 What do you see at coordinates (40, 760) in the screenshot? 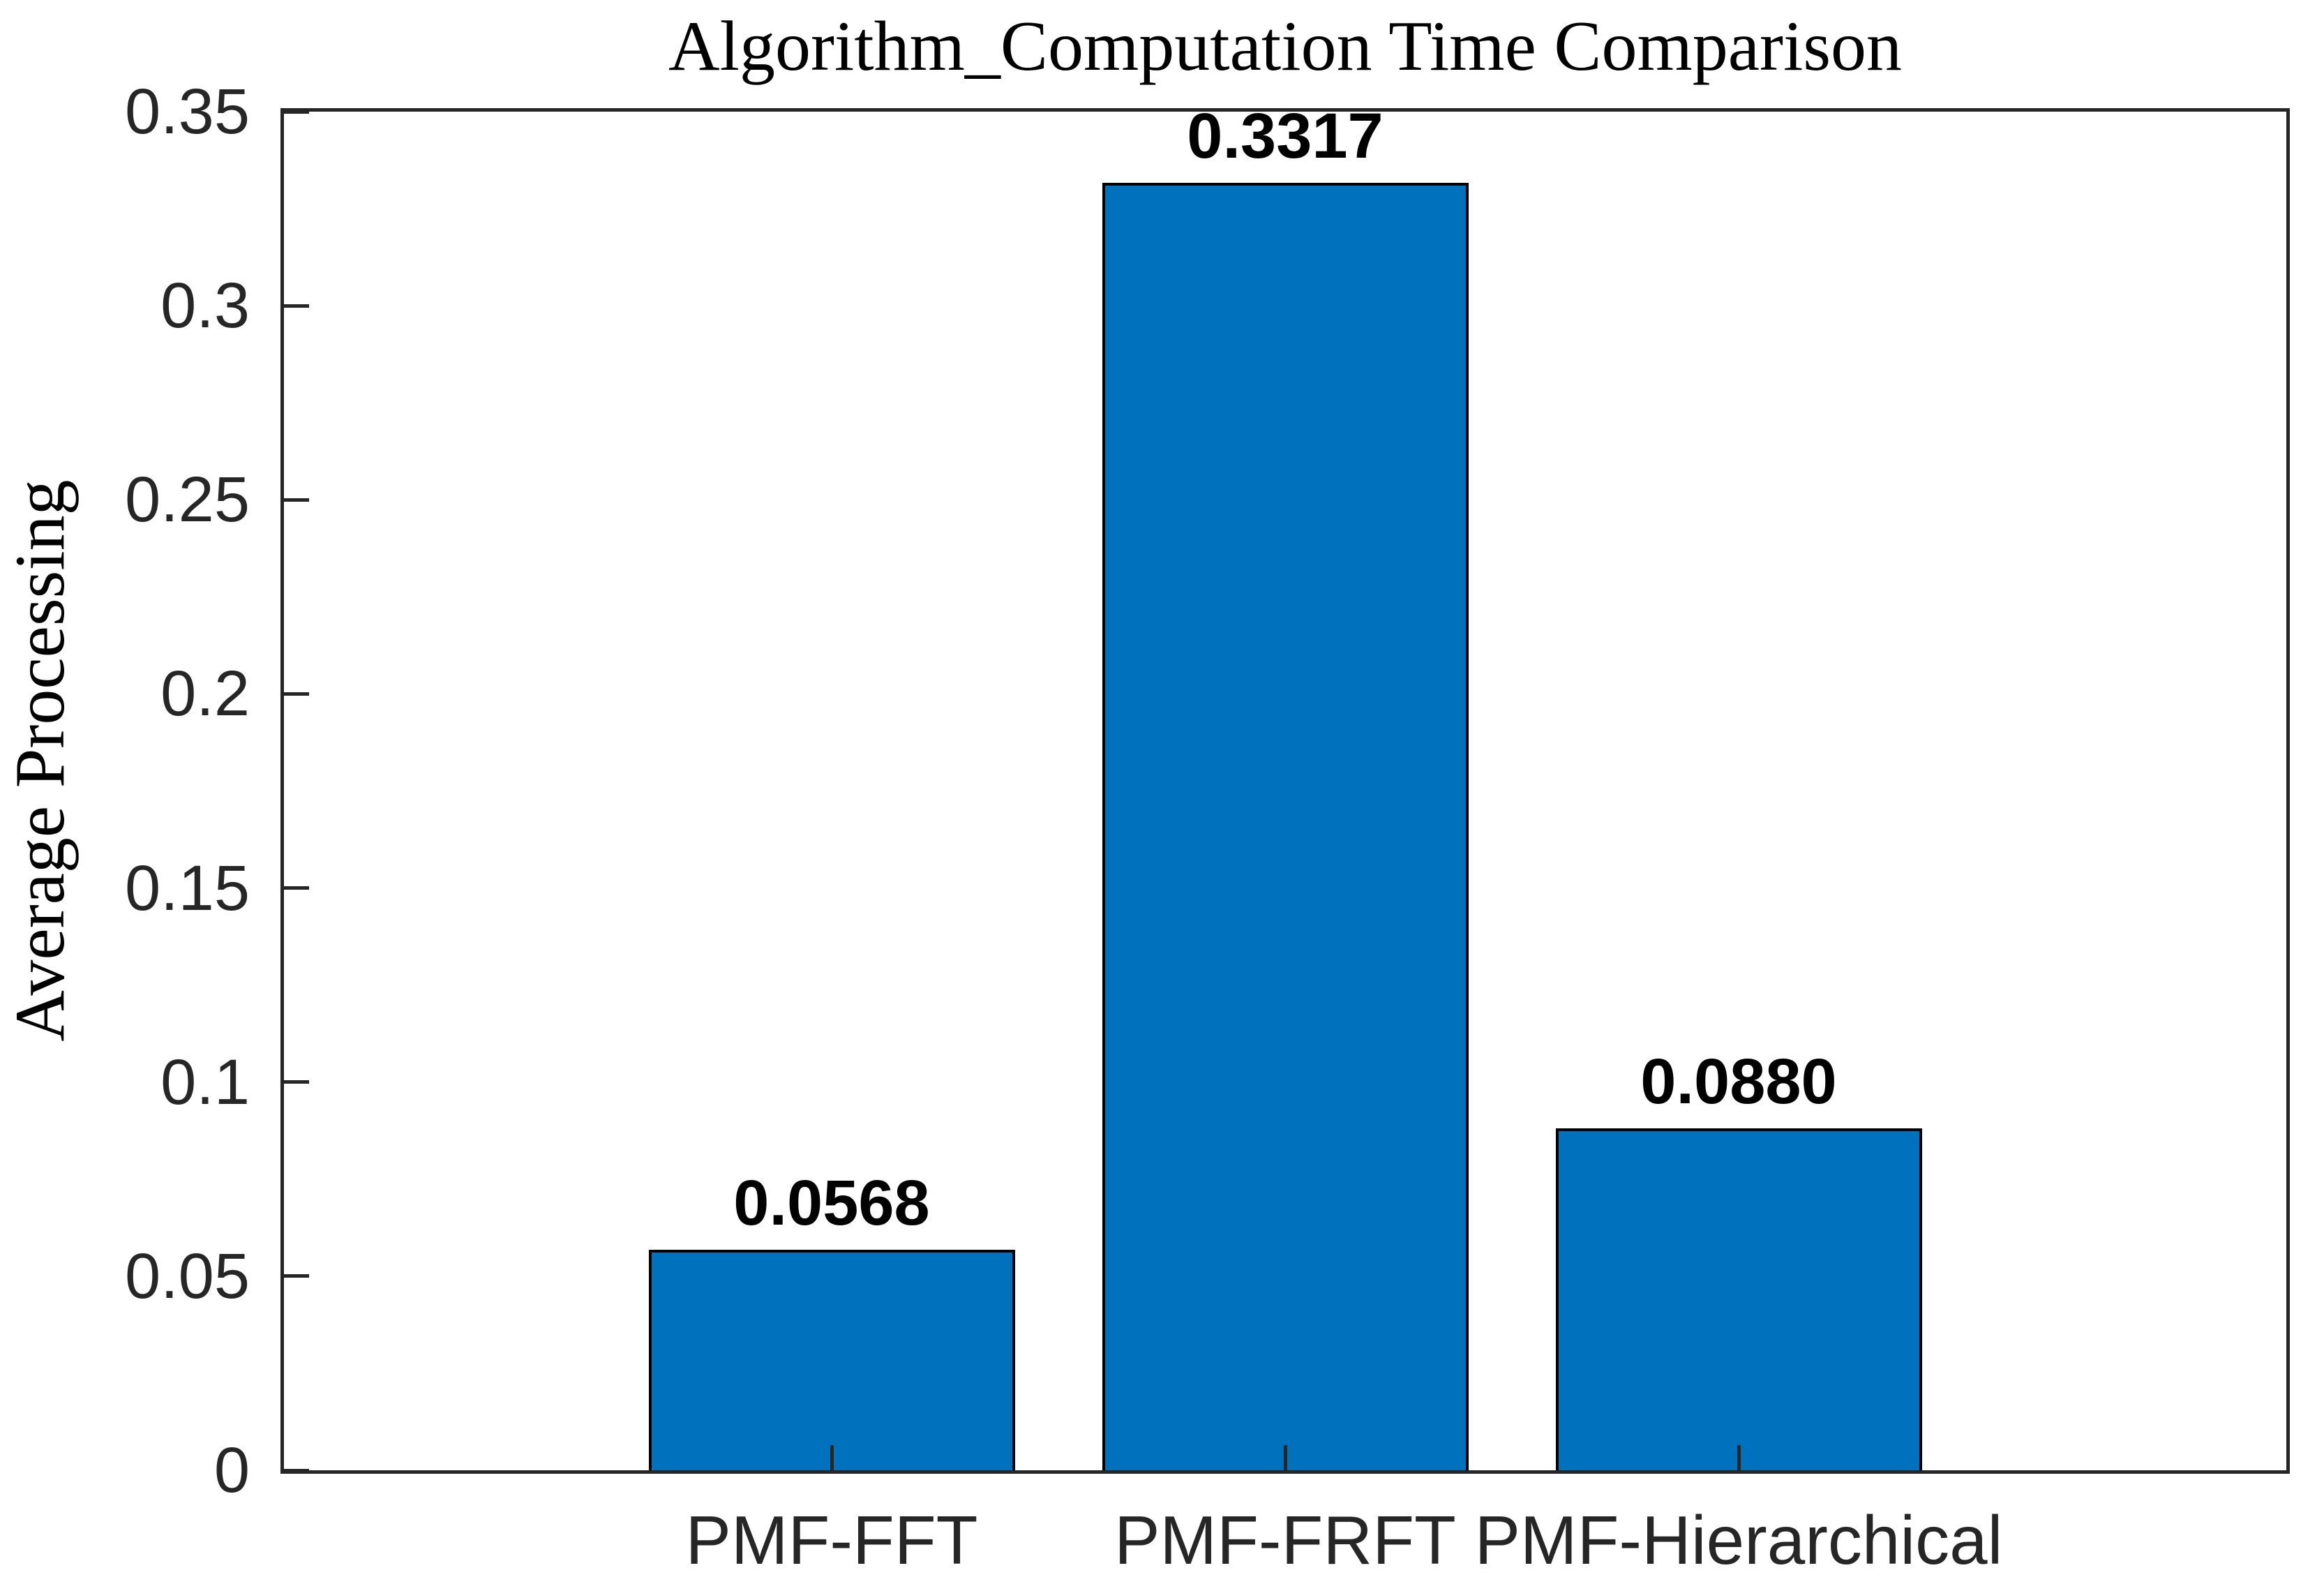
I see `y-axis-label: Average Processing` at bounding box center [40, 760].